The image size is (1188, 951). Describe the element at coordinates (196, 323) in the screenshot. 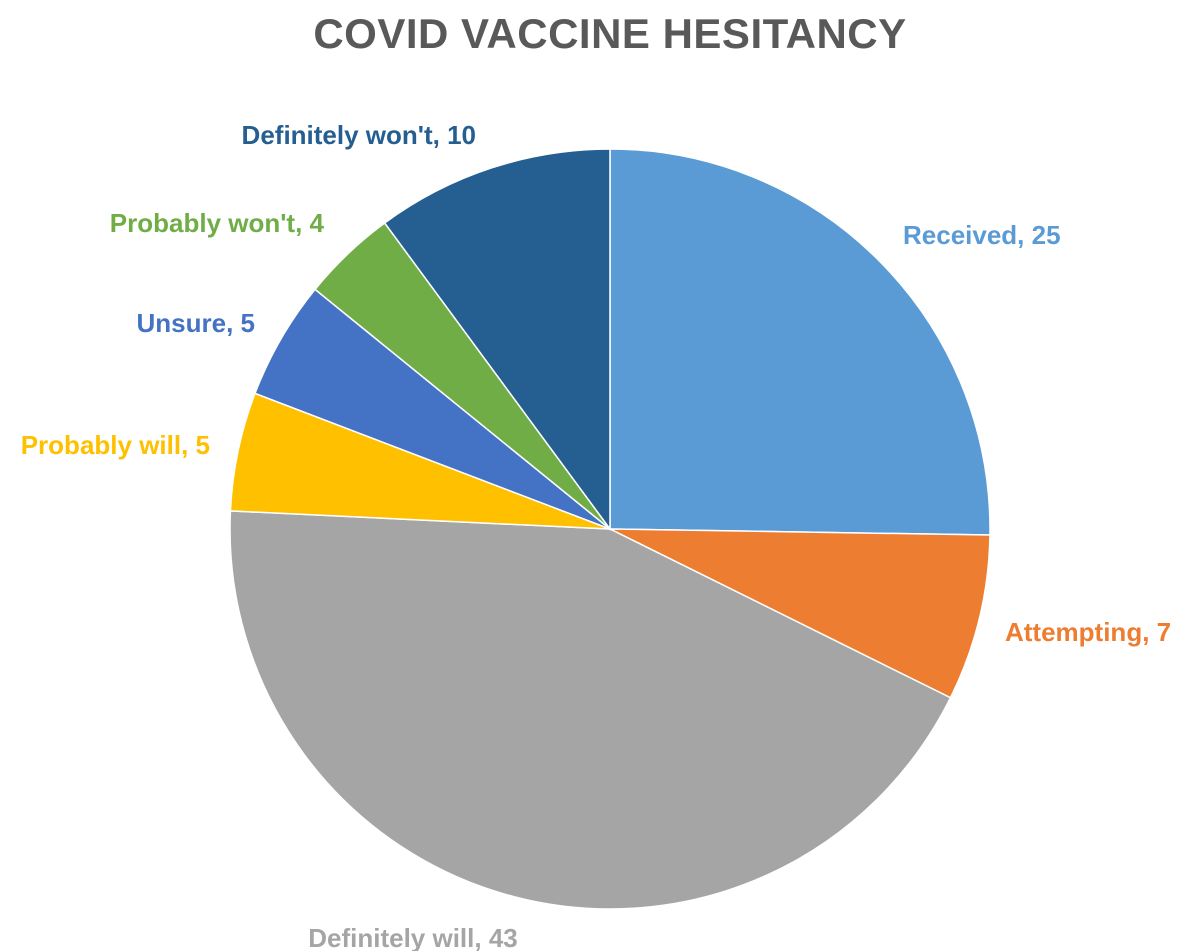

I see `data-label-unsure: Unsure, 5` at that location.